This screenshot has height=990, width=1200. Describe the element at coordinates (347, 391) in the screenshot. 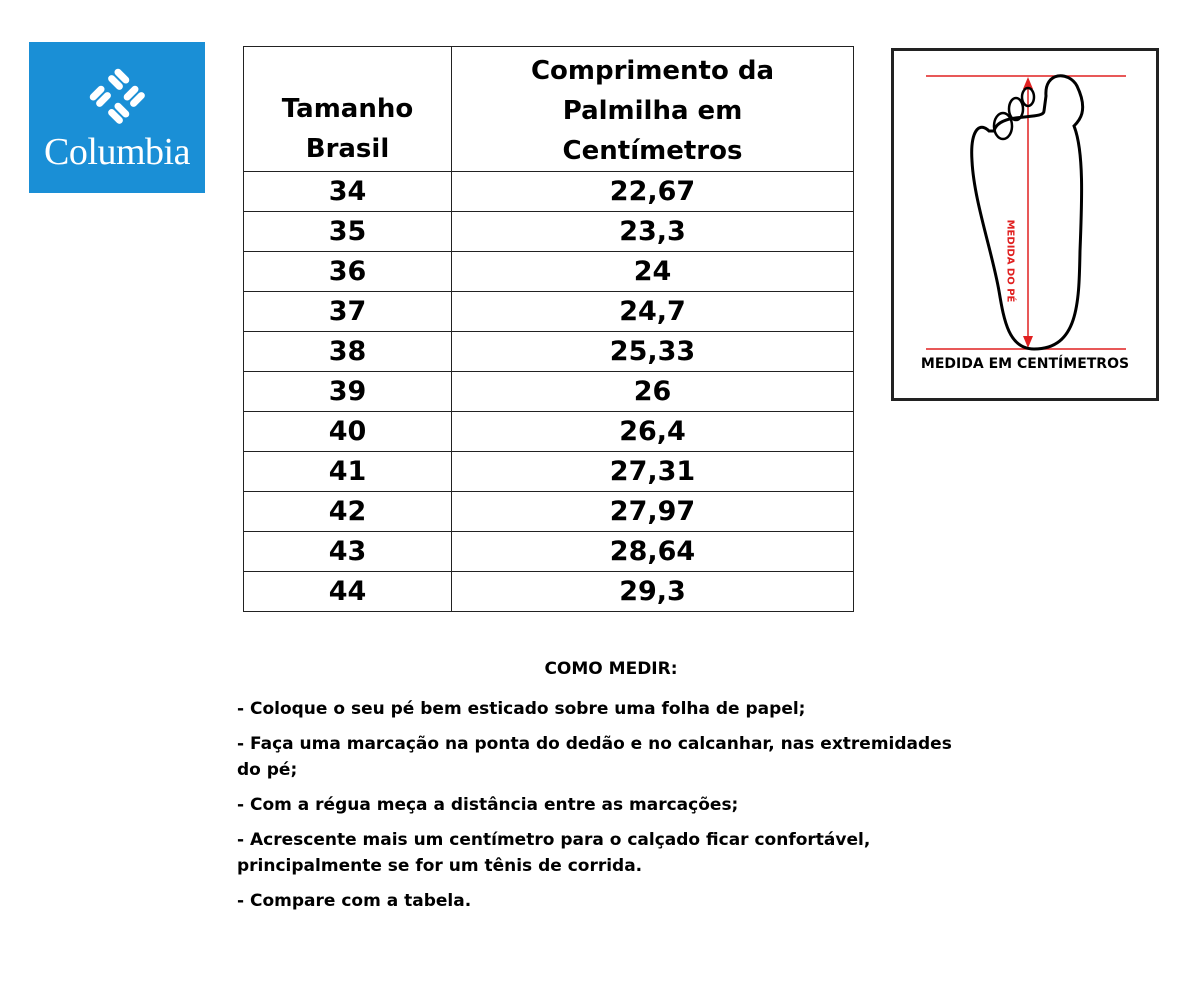

I see `size-cell: 39` at that location.